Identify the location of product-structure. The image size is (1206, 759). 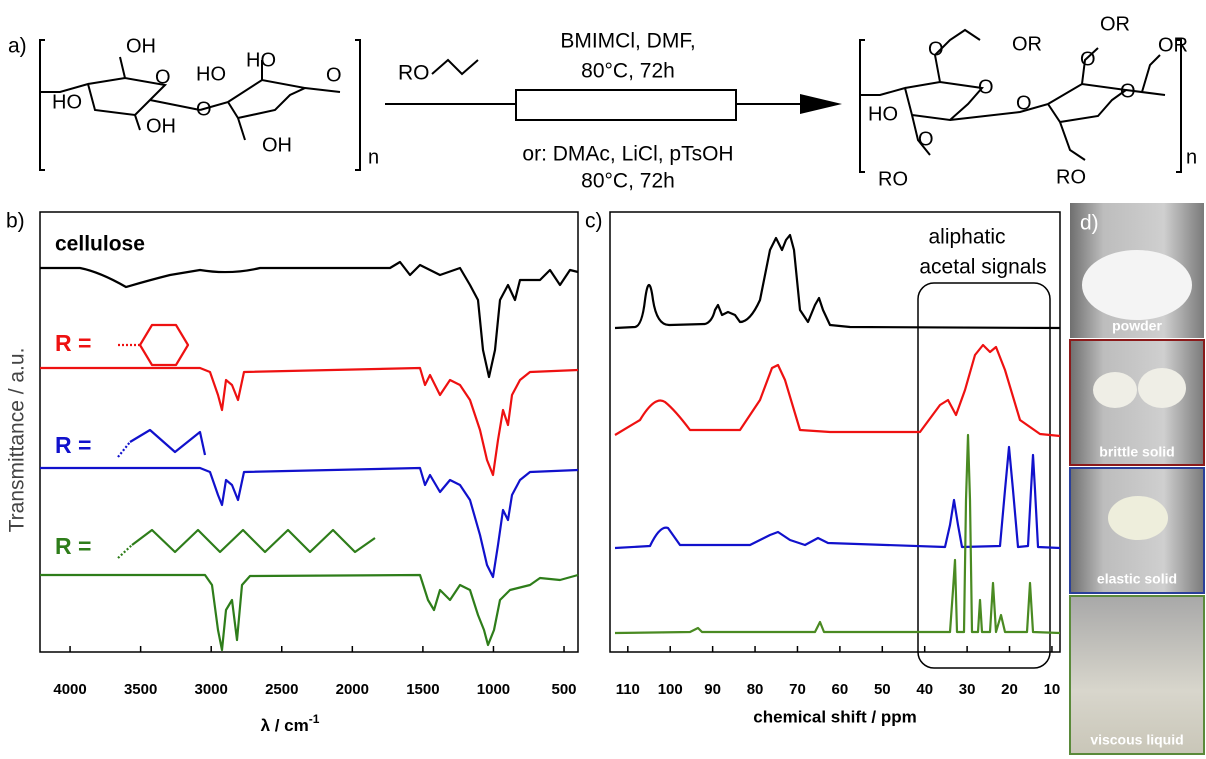
(1020, 100).